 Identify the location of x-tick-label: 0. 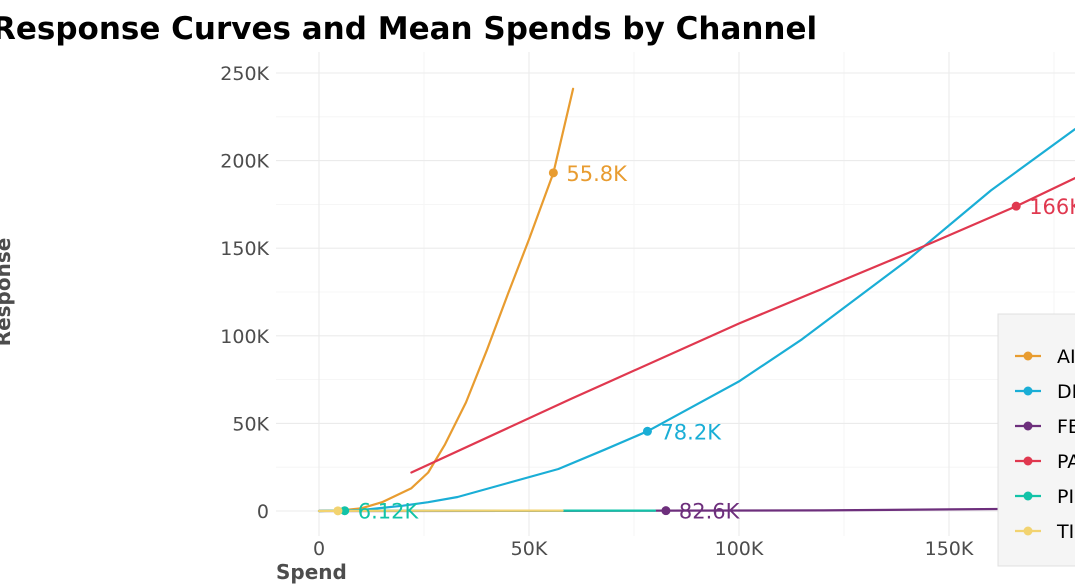
(319, 549).